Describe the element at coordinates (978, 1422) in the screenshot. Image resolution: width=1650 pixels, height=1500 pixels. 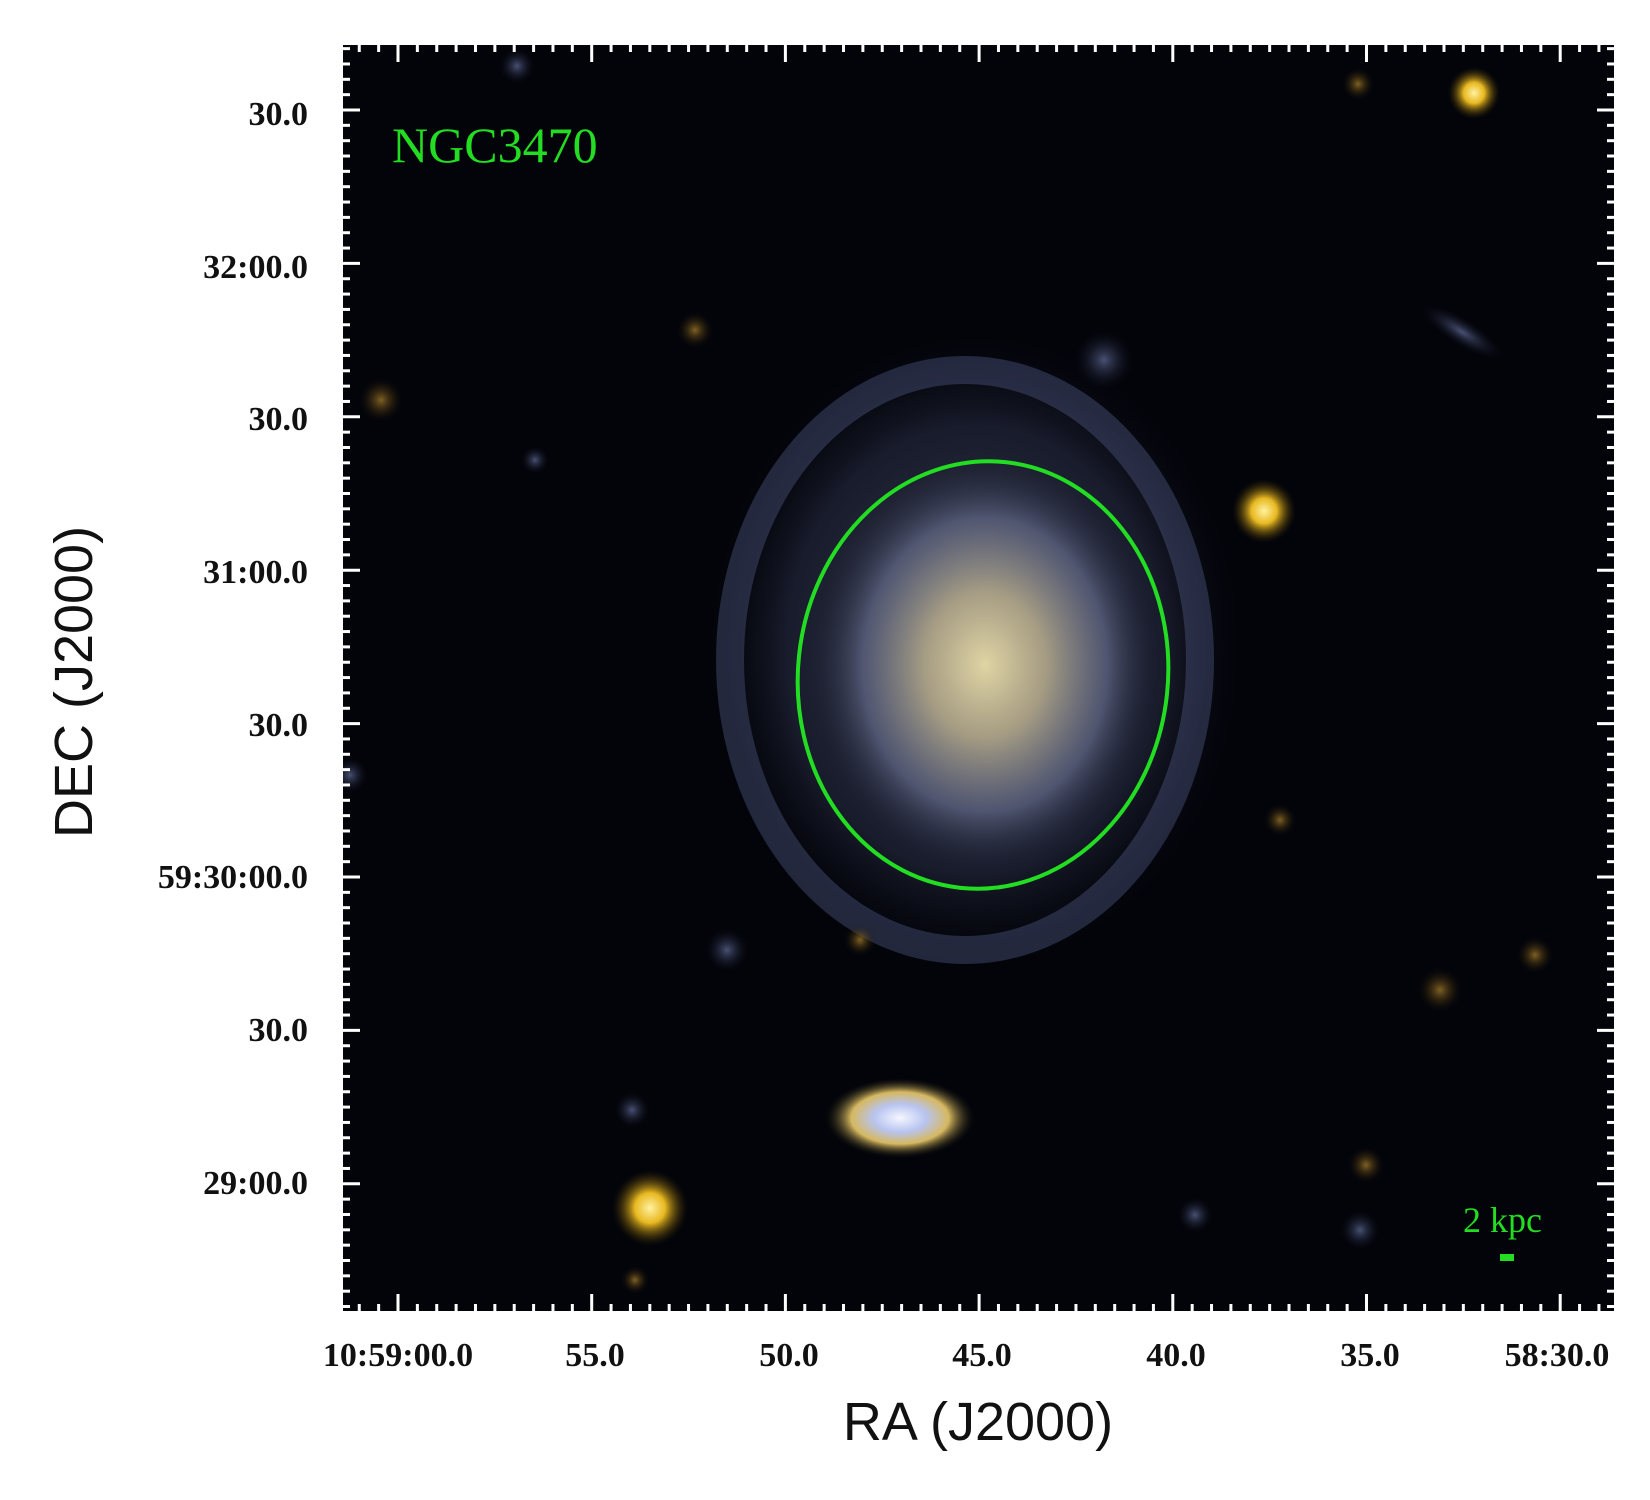
I see `x-axis-title: RA (J2000)` at that location.